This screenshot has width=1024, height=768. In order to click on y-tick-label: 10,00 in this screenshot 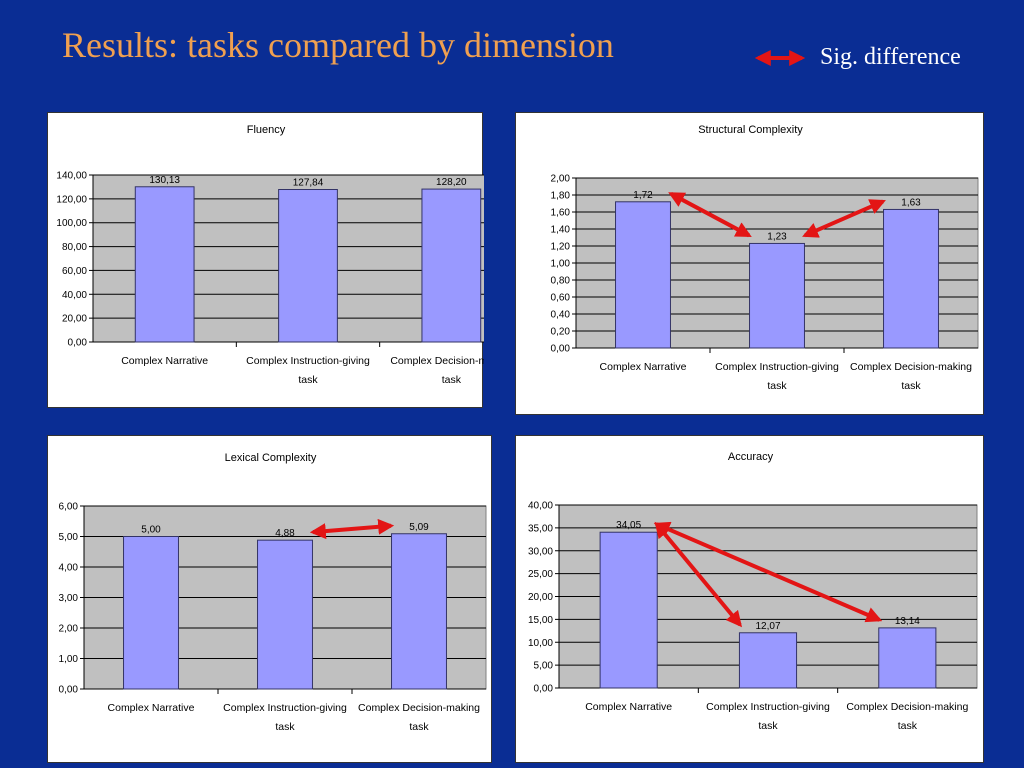, I will do `click(540, 643)`.